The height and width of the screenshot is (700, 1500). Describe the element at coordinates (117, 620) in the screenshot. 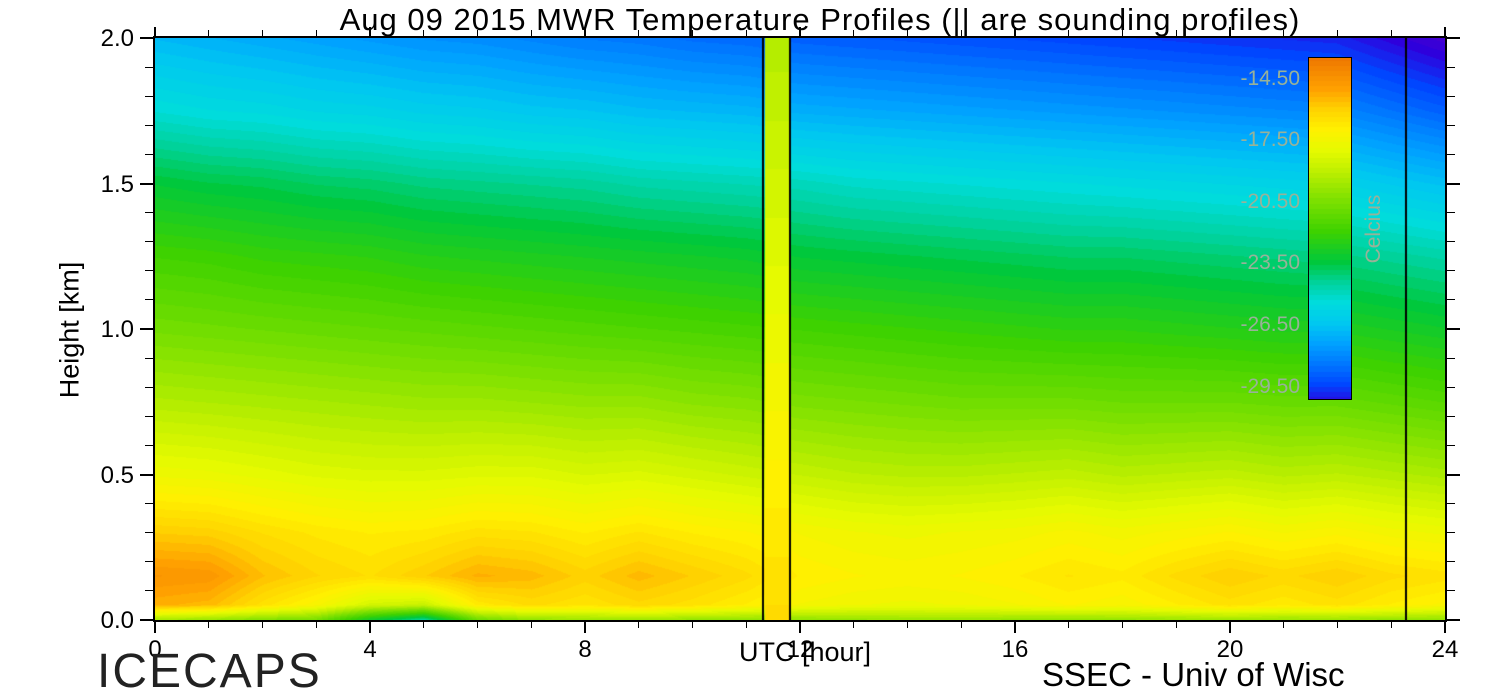

I see `y-axis-tick-label: 0.0` at that location.